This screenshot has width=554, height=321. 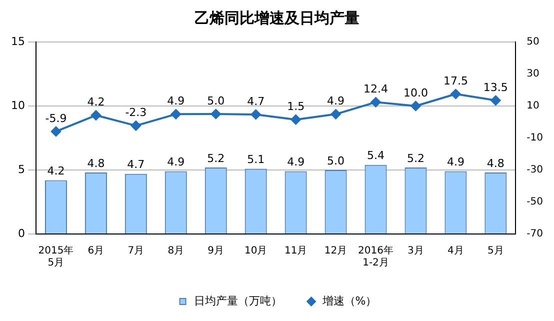 What do you see at coordinates (455, 81) in the screenshot?
I see `data-label: 17.5` at bounding box center [455, 81].